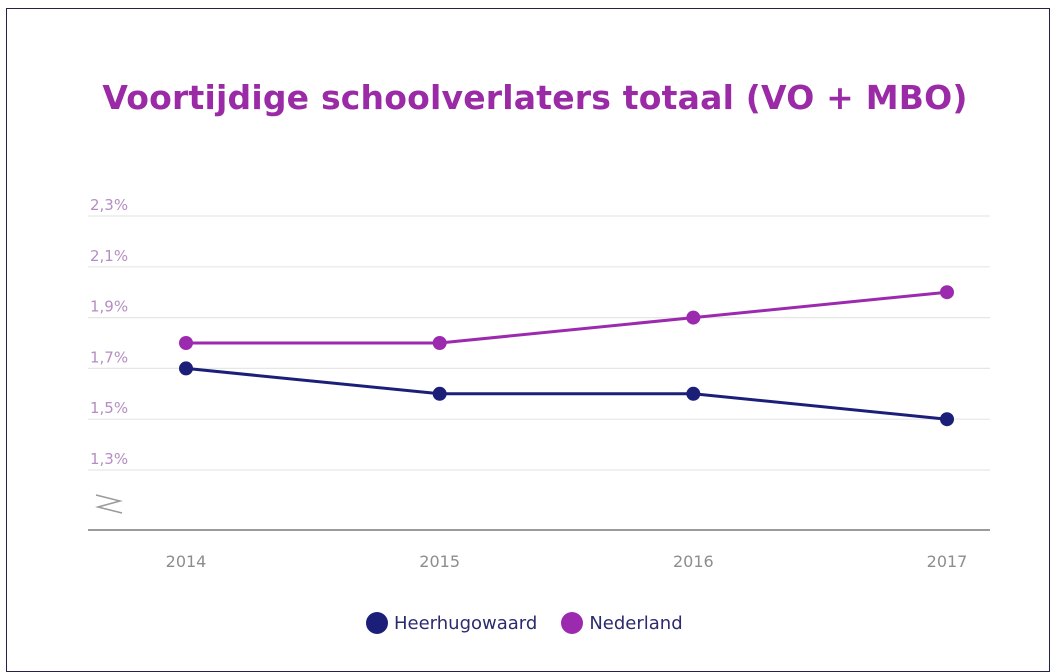  What do you see at coordinates (466, 623) in the screenshot?
I see `legend-label: Heerhugowaard` at bounding box center [466, 623].